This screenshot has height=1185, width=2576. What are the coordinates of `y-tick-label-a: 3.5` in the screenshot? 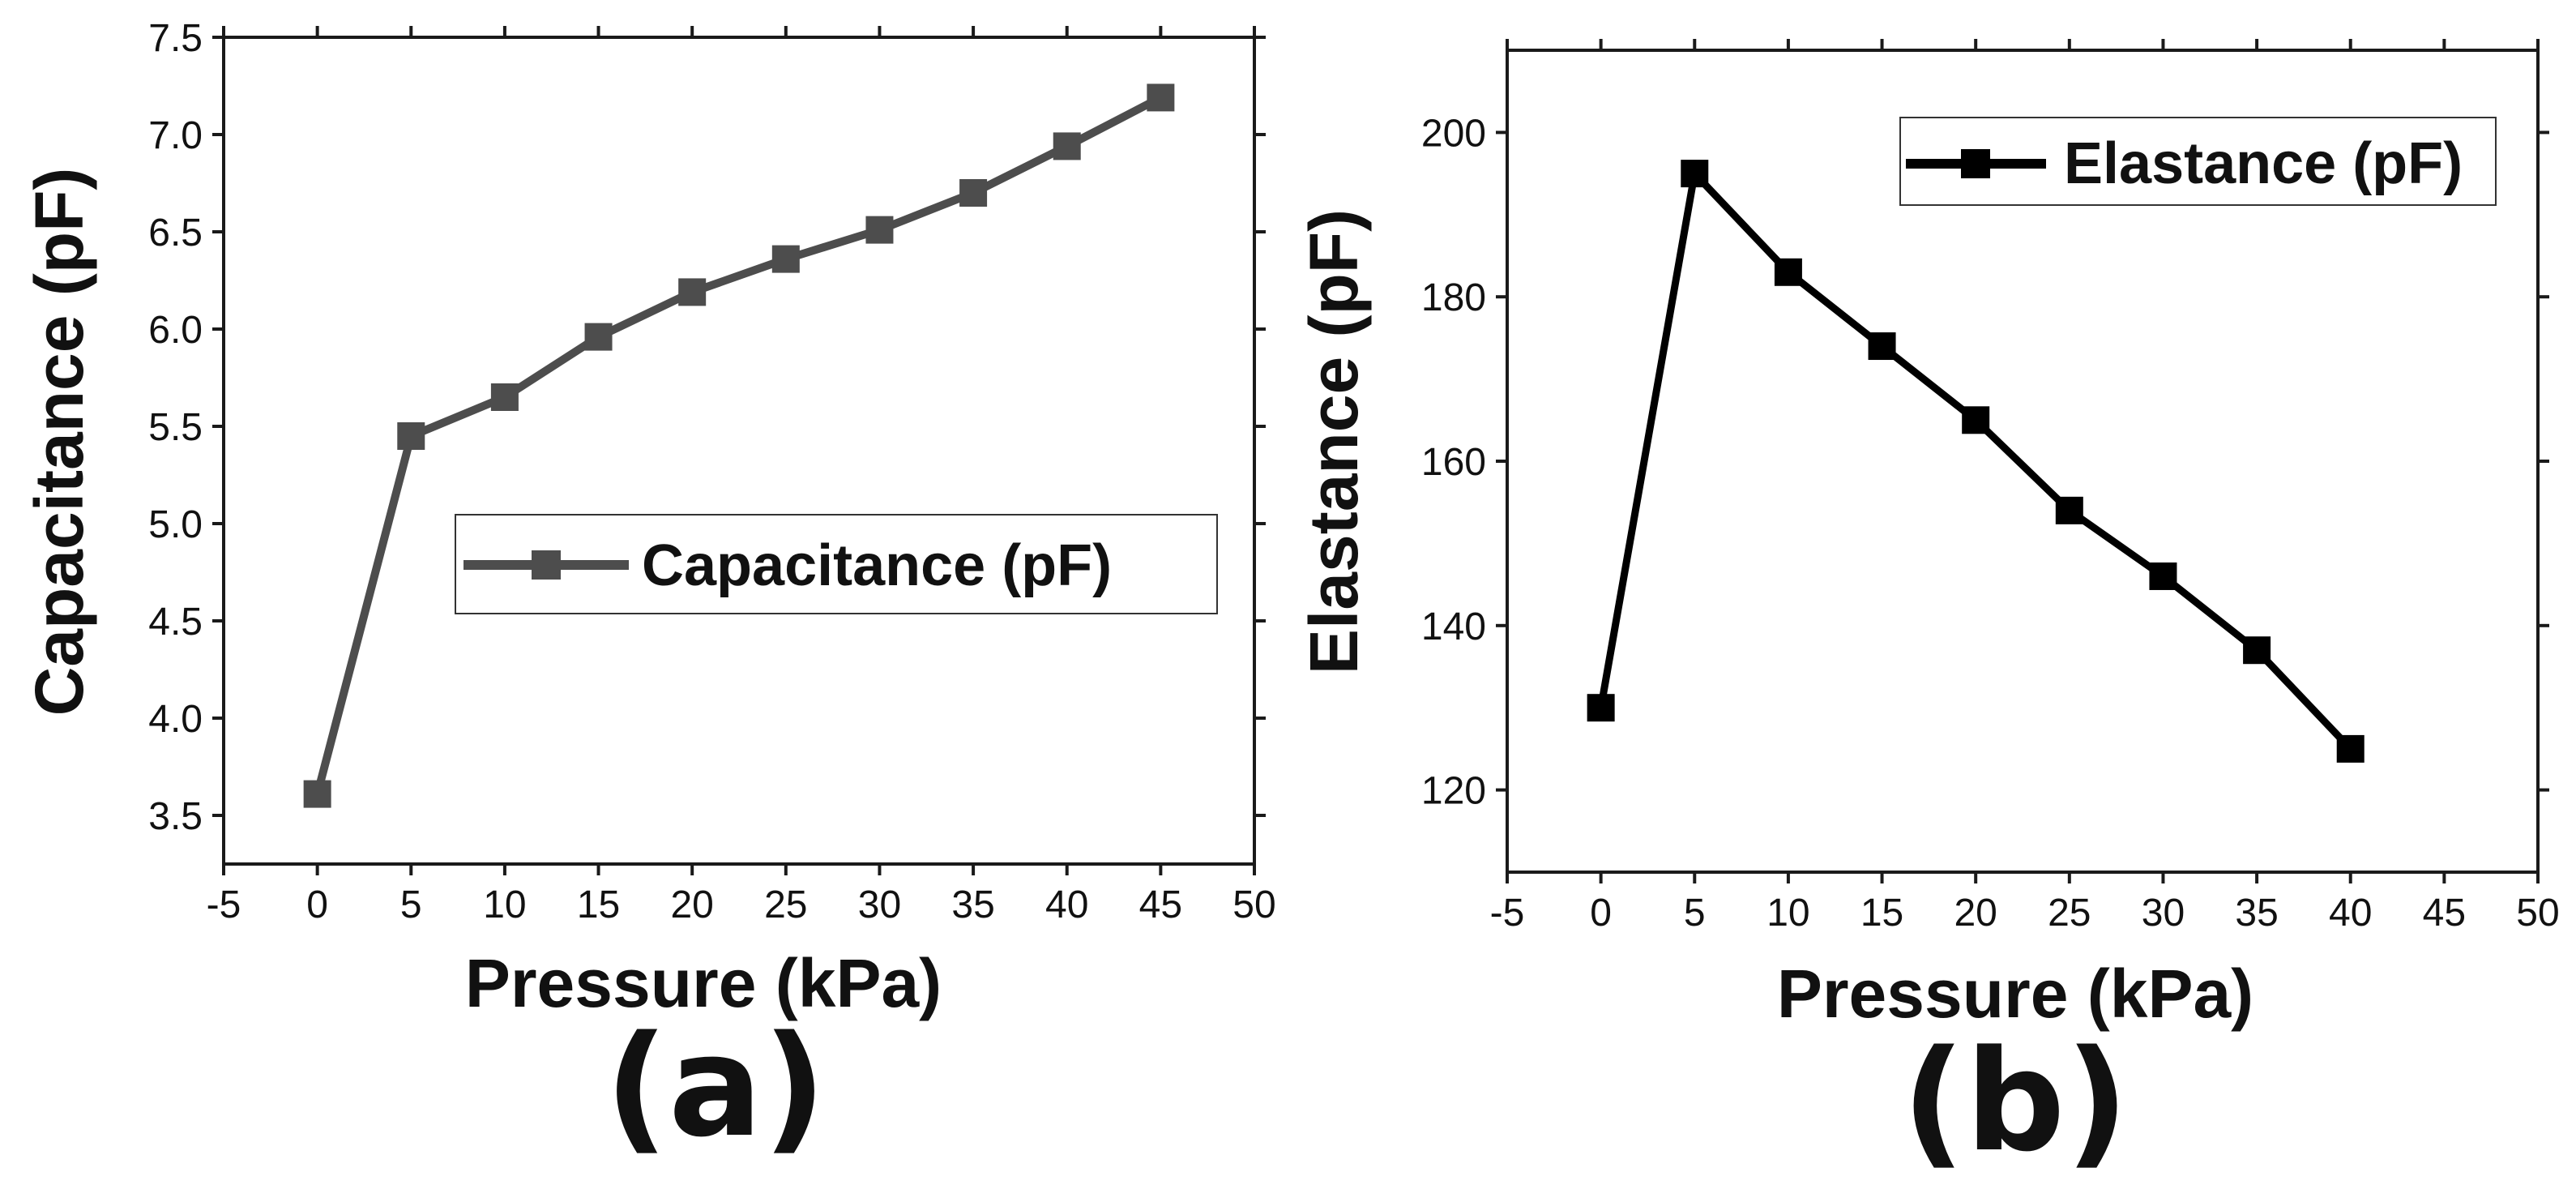 It's located at (175, 816).